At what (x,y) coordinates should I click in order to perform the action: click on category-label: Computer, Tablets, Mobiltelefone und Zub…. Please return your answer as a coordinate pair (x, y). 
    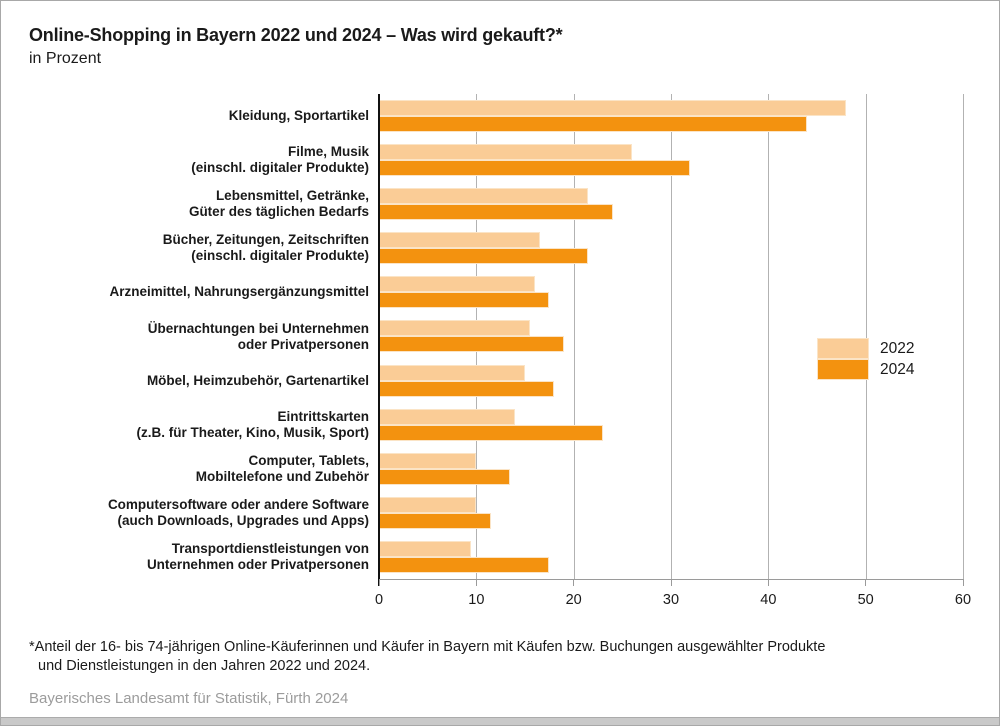
    Looking at the image, I should click on (282, 468).